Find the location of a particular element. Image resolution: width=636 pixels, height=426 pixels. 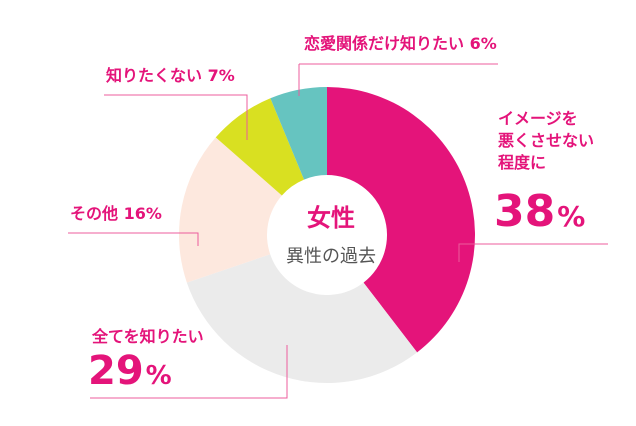

slice-label-0-line-3: 程度に is located at coordinates (522, 162).